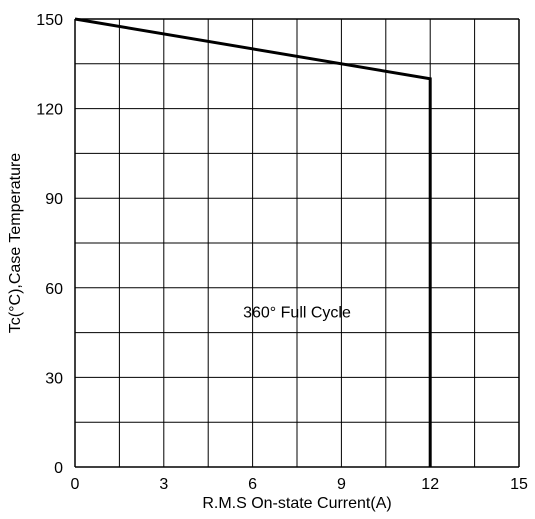  What do you see at coordinates (296, 503) in the screenshot?
I see `x-axis-title: R.M.S On-state Current(A)` at bounding box center [296, 503].